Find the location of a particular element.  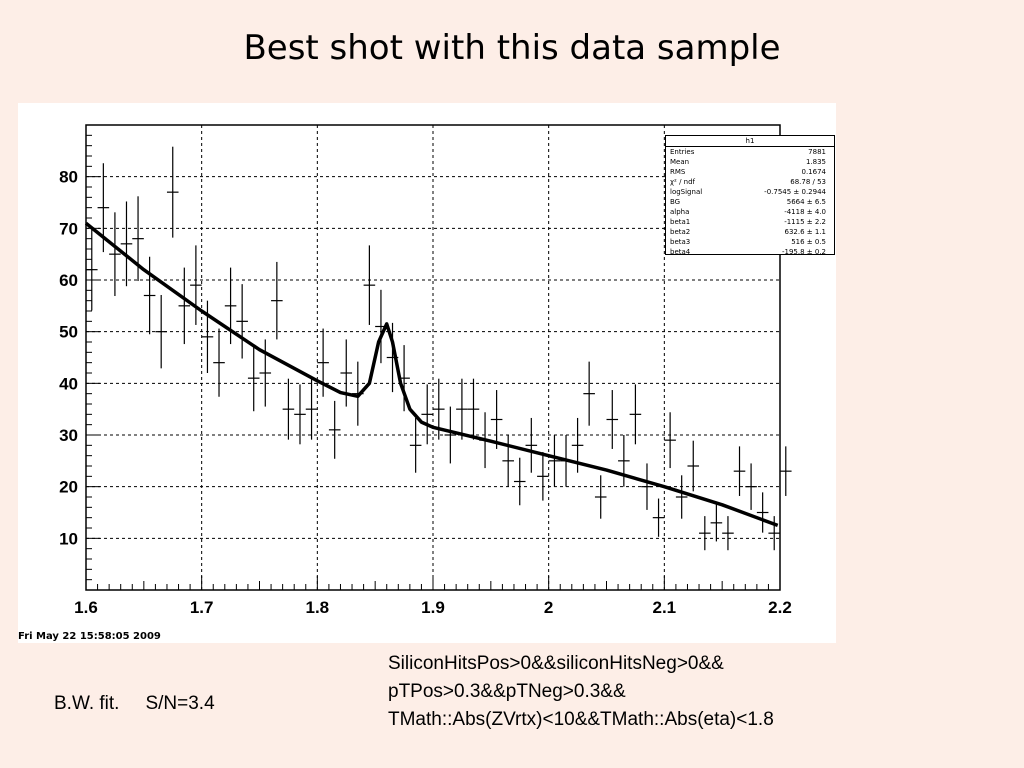

y-tick-label: 80 is located at coordinates (68, 177).